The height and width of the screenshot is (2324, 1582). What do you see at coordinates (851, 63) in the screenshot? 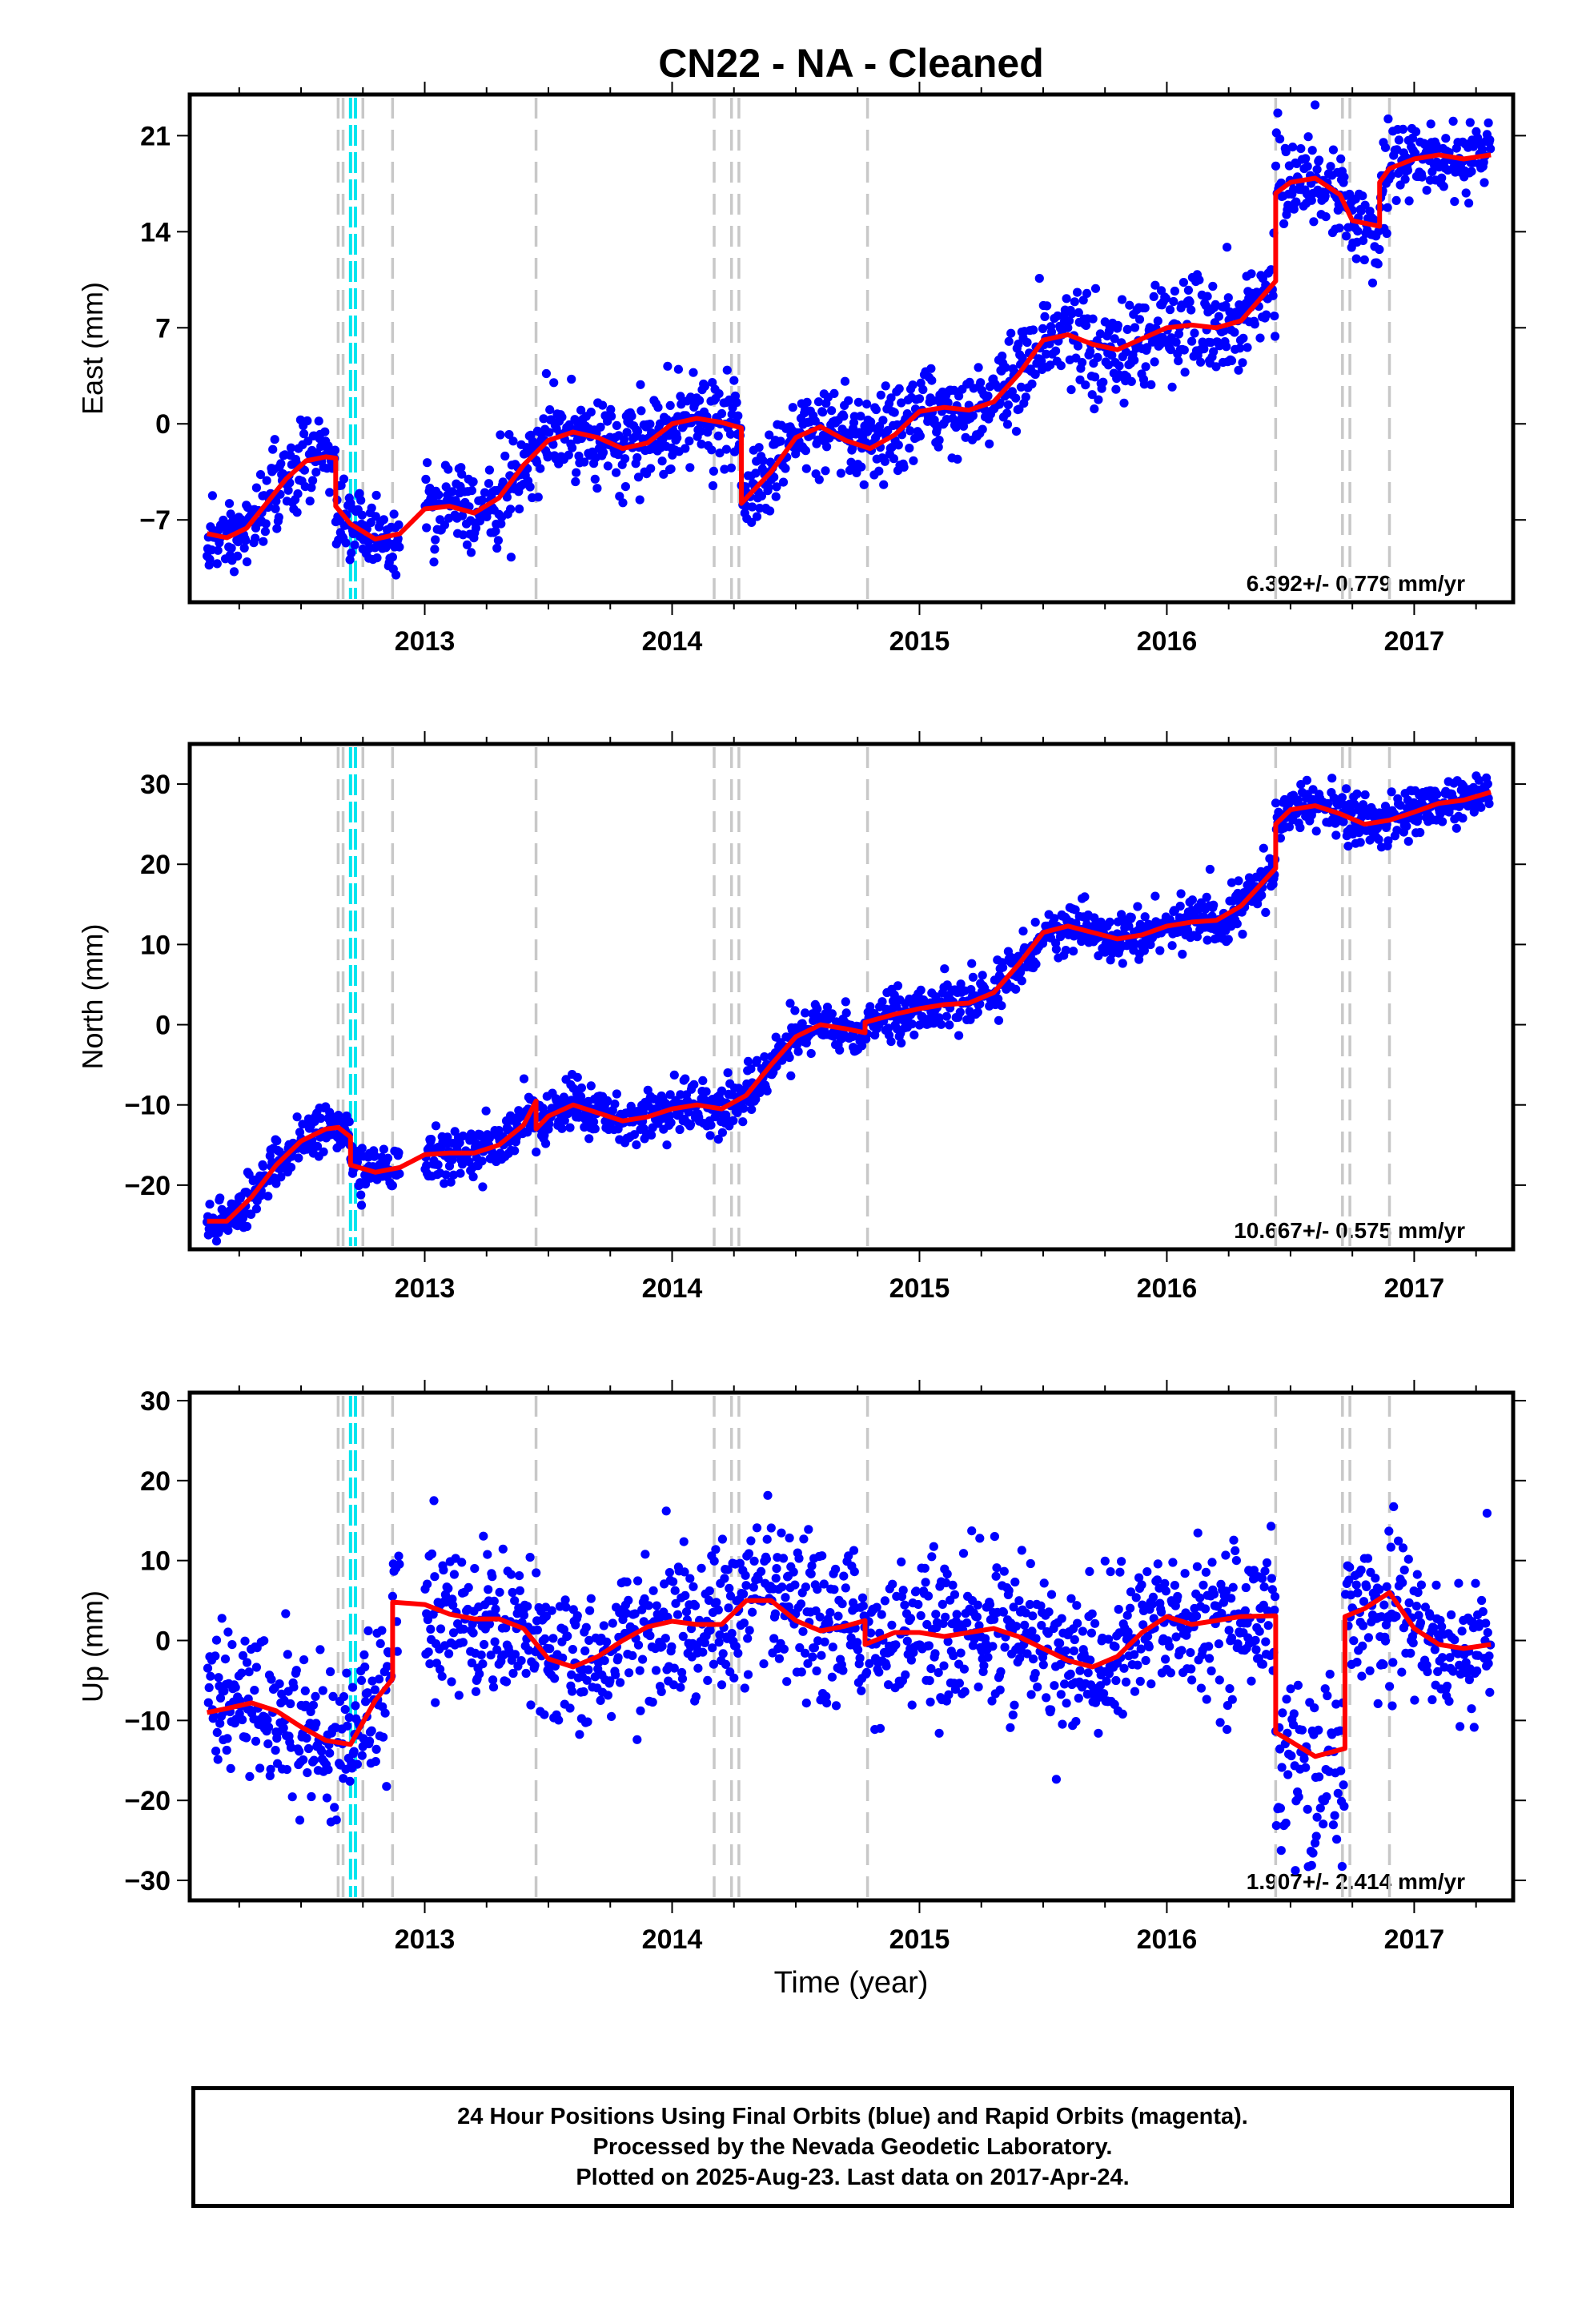
I see `chart-title: CN22 - NA - Cleaned` at bounding box center [851, 63].